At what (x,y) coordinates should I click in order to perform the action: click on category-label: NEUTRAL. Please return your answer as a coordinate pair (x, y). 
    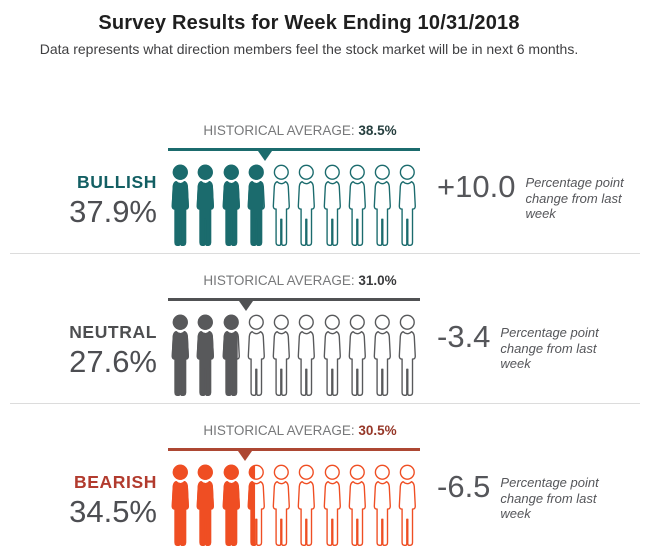
    Looking at the image, I should click on (113, 332).